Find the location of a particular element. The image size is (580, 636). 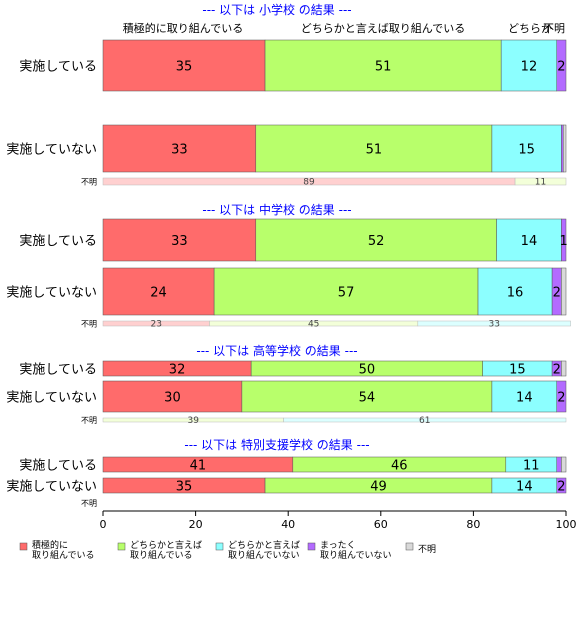

group-title-4: --- 以下は 特別支援学校 の結果 --- is located at coordinates (276, 444).